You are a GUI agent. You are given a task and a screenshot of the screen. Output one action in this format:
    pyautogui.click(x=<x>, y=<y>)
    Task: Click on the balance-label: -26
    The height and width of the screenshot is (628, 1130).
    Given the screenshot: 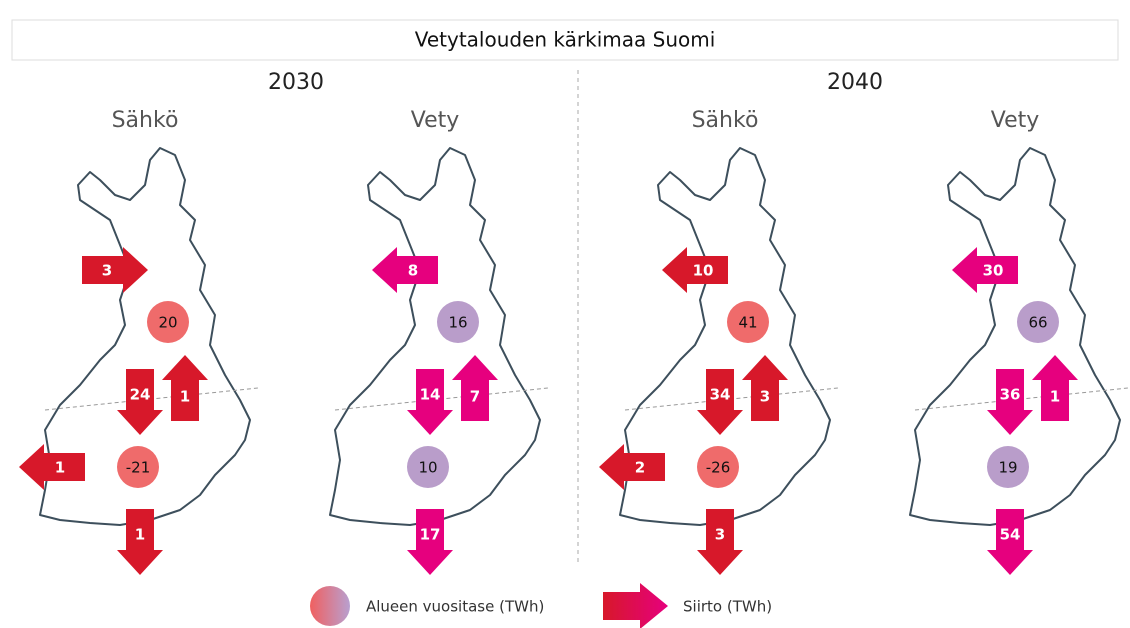 What is the action you would take?
    pyautogui.click(x=718, y=468)
    